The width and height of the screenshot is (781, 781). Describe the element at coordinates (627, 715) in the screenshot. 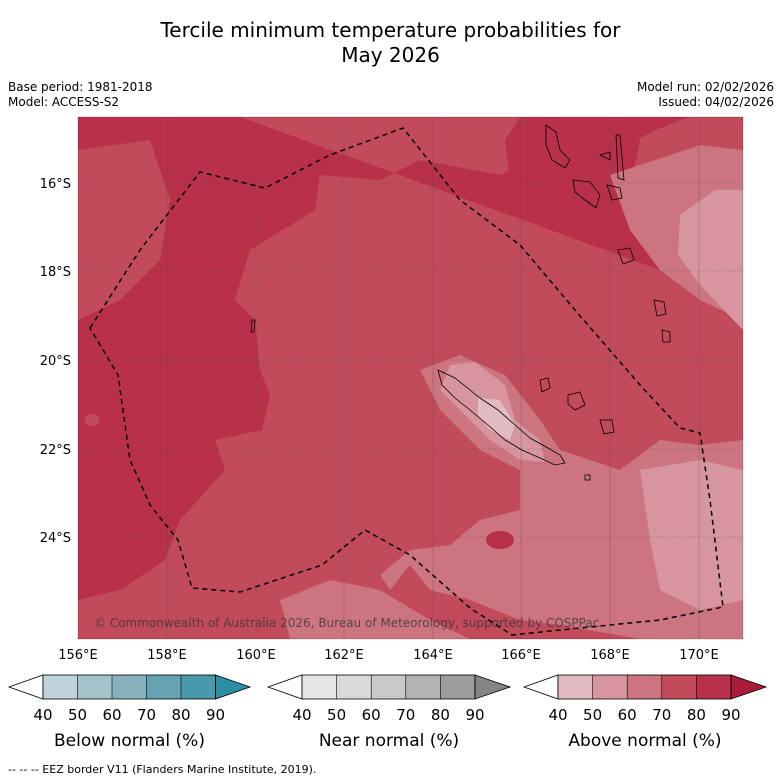

I see `colorbar-above-tick-60: 60` at that location.